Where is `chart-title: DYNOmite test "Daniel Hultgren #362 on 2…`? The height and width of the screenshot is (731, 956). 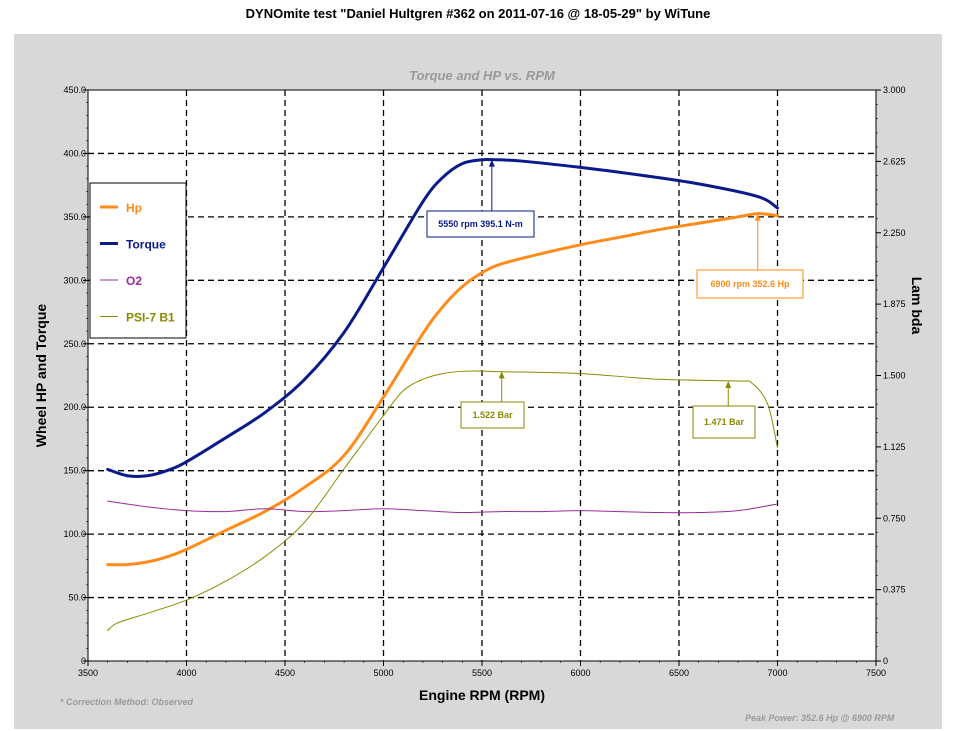 chart-title: DYNOmite test "Daniel Hultgren #362 on 2… is located at coordinates (478, 13).